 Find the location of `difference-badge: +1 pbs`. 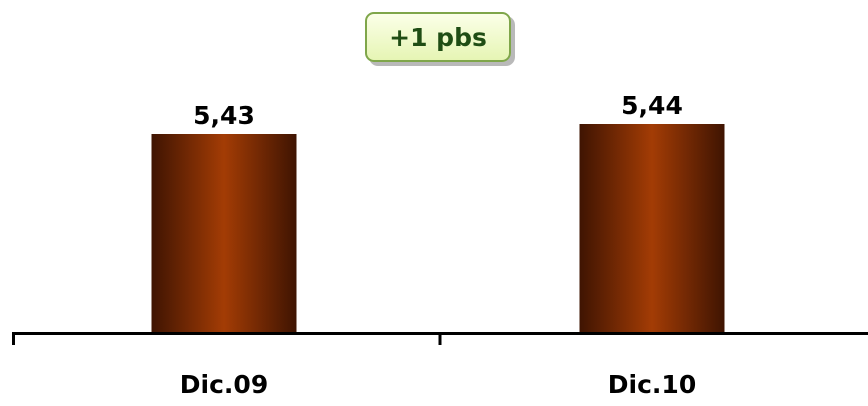

difference-badge: +1 pbs is located at coordinates (438, 37).